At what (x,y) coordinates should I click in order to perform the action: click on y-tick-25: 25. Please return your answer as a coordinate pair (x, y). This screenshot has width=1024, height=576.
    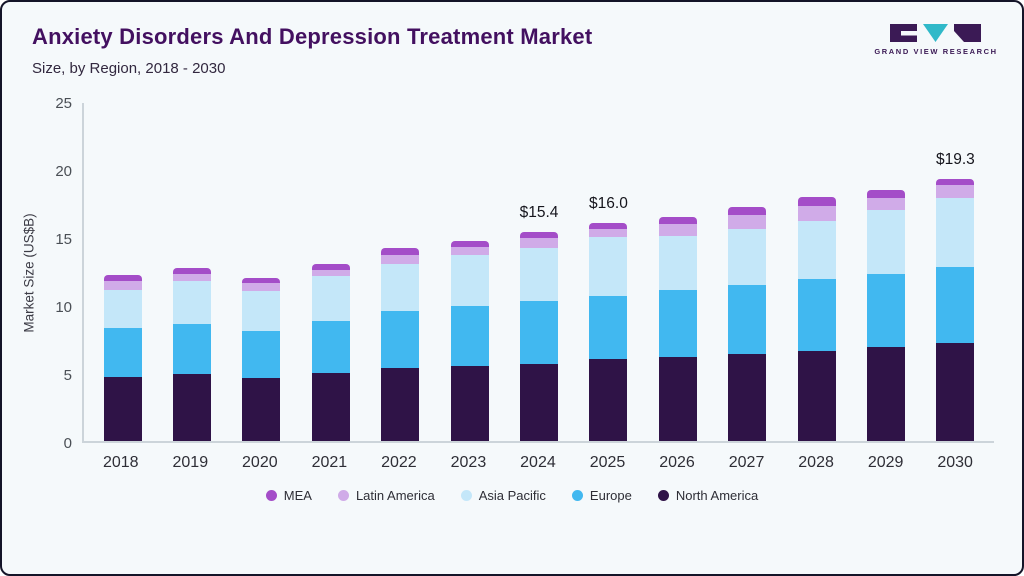
    Looking at the image, I should click on (63, 103).